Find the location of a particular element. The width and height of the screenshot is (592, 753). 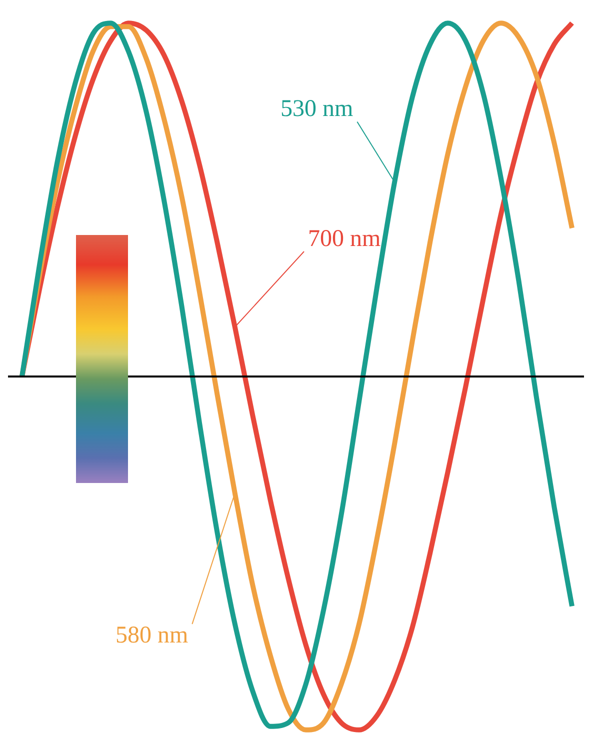

text: 530 nm is located at coordinates (317, 109).